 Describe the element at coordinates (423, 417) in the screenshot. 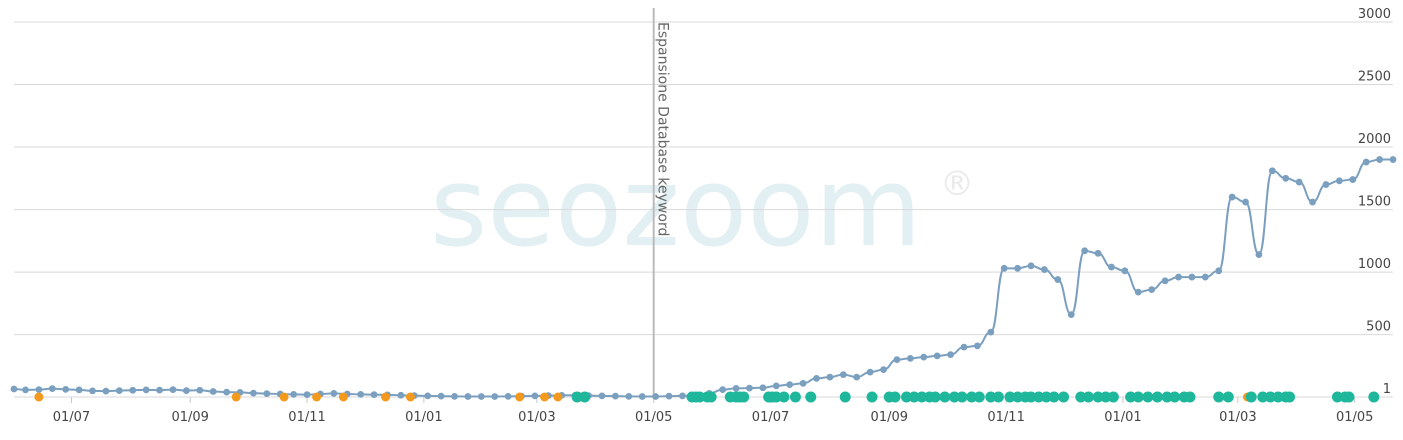

I see `x-tick-label: 01/01` at that location.